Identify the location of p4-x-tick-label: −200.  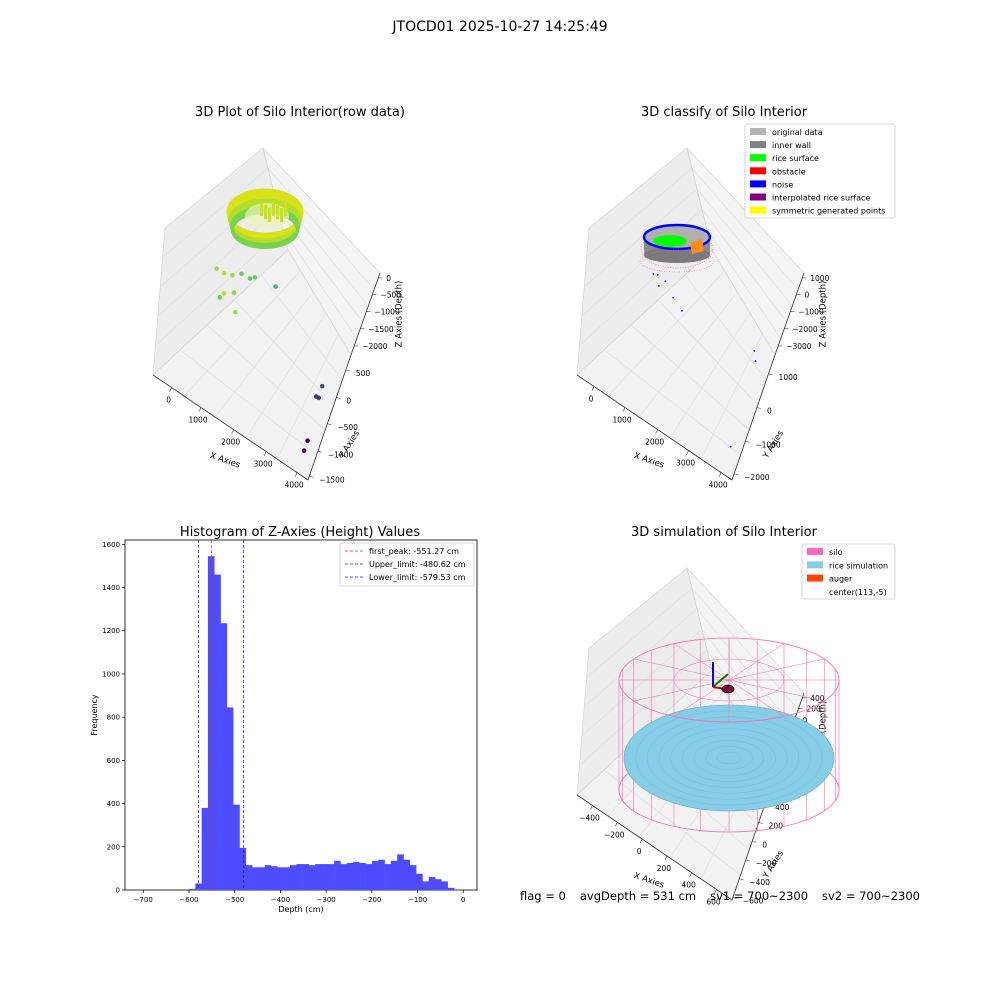
(614, 834).